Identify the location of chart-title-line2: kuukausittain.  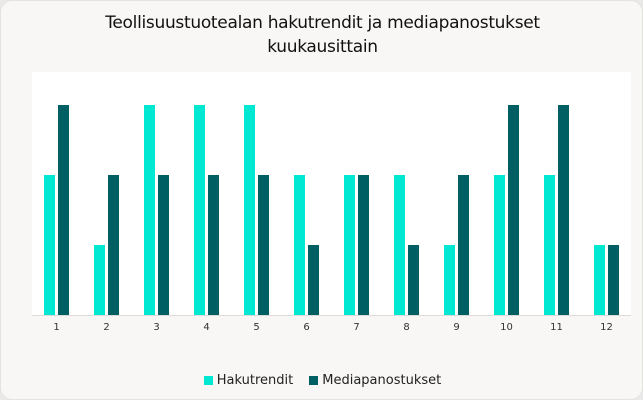
(322, 47).